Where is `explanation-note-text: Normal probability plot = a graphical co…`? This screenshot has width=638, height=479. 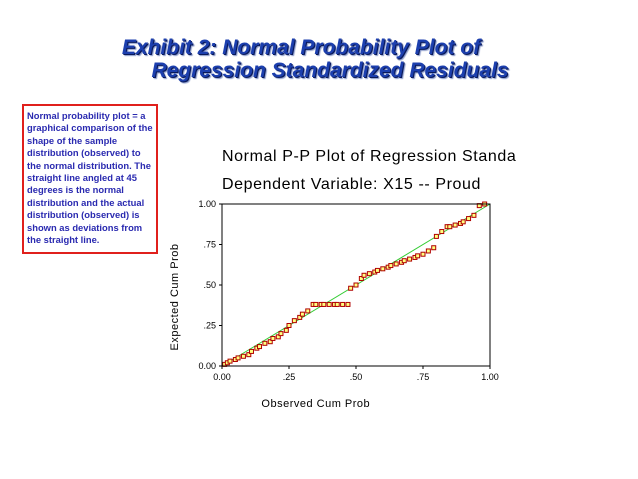 explanation-note-text: Normal probability plot = a graphical co… is located at coordinates (90, 178).